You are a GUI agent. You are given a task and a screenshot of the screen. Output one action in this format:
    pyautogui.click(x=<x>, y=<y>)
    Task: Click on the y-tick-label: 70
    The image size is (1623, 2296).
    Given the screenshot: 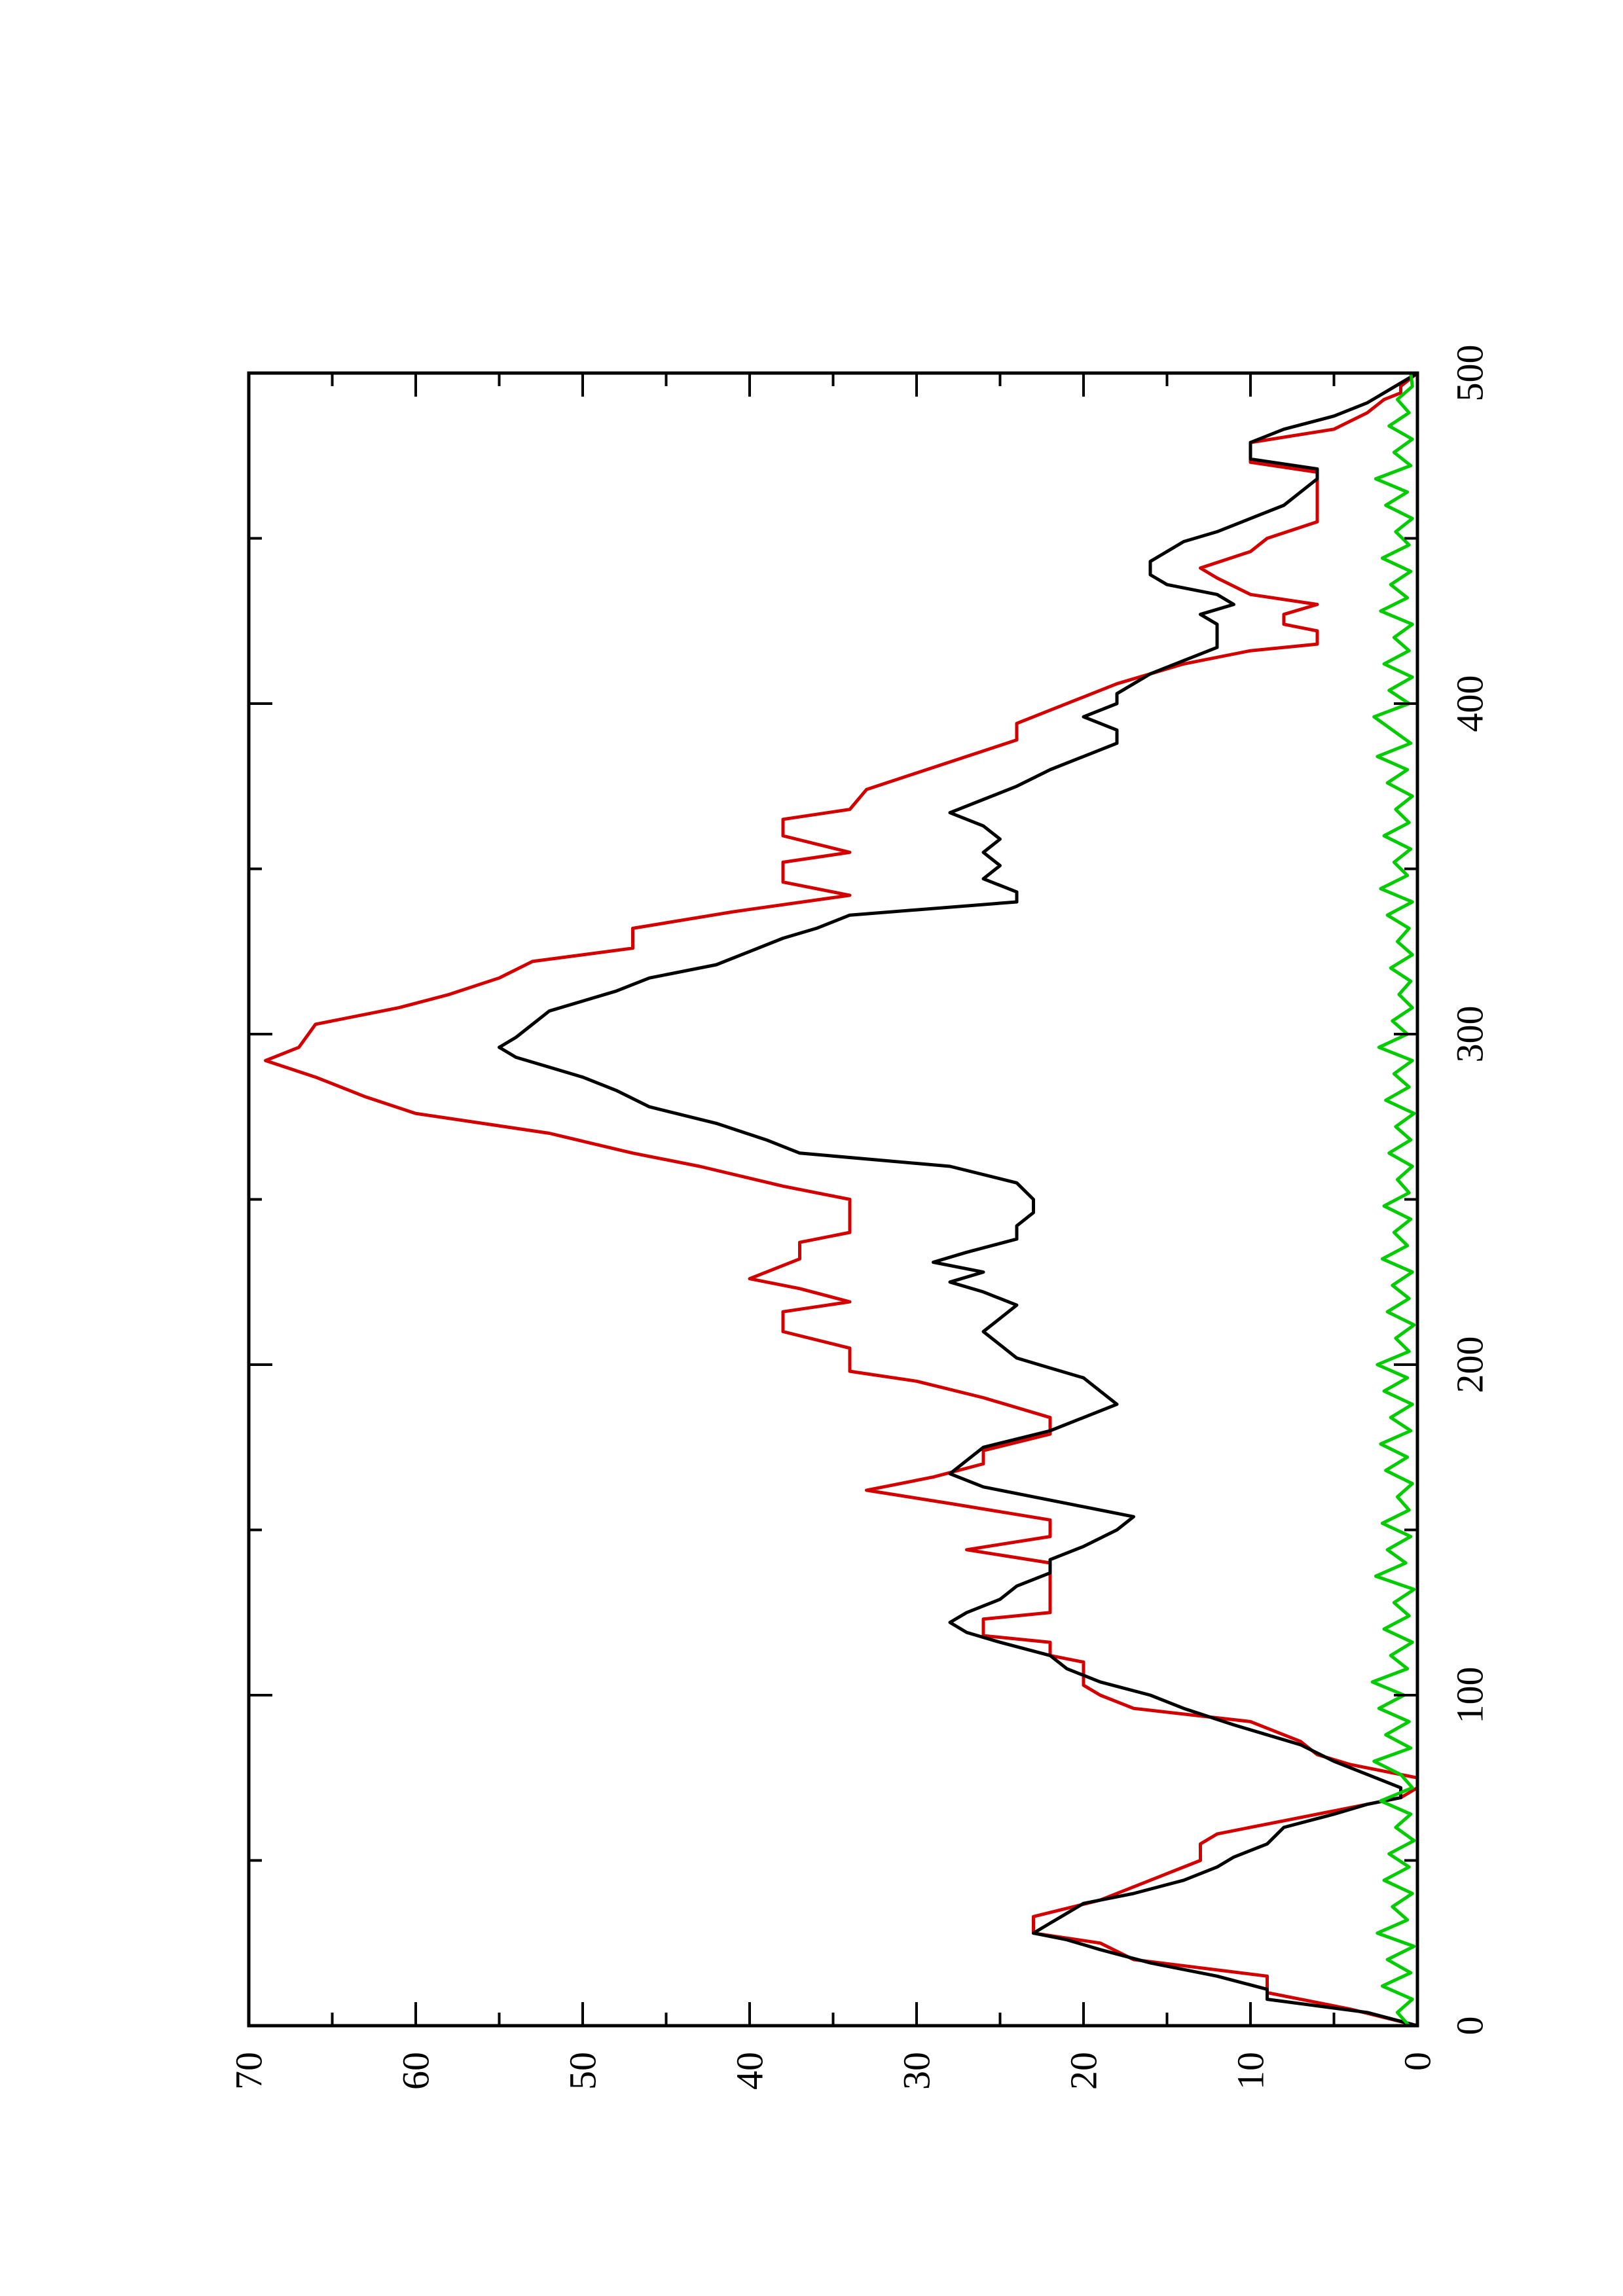 What is the action you would take?
    pyautogui.click(x=249, y=2071)
    